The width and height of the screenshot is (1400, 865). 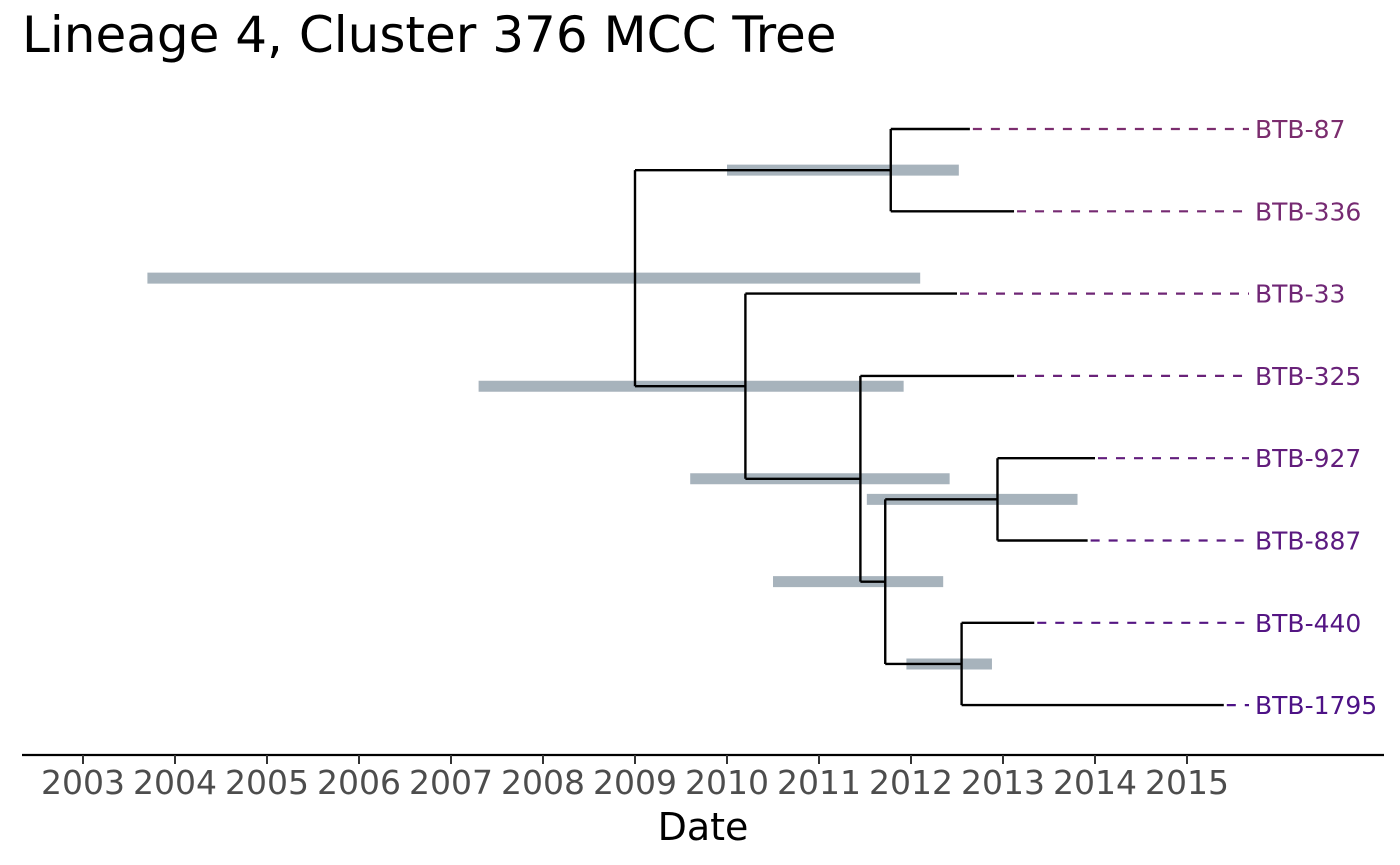 What do you see at coordinates (1308, 458) in the screenshot?
I see `tip-label-BTB-927: BTB-927` at bounding box center [1308, 458].